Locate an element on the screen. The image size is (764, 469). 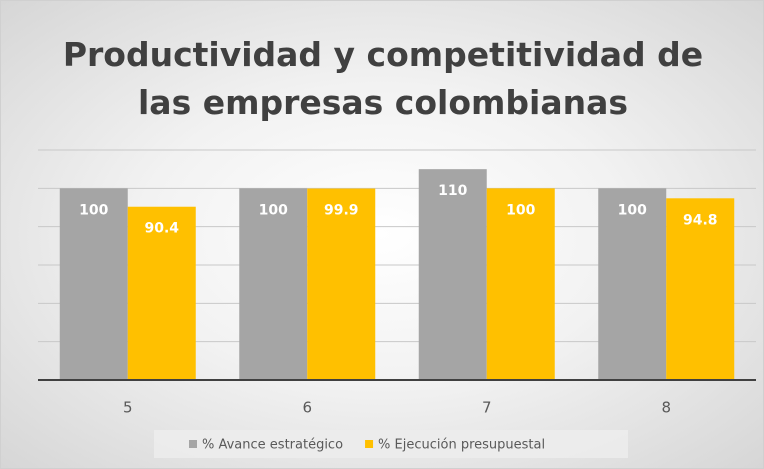
x-tick-label: 8 is located at coordinates (666, 408).